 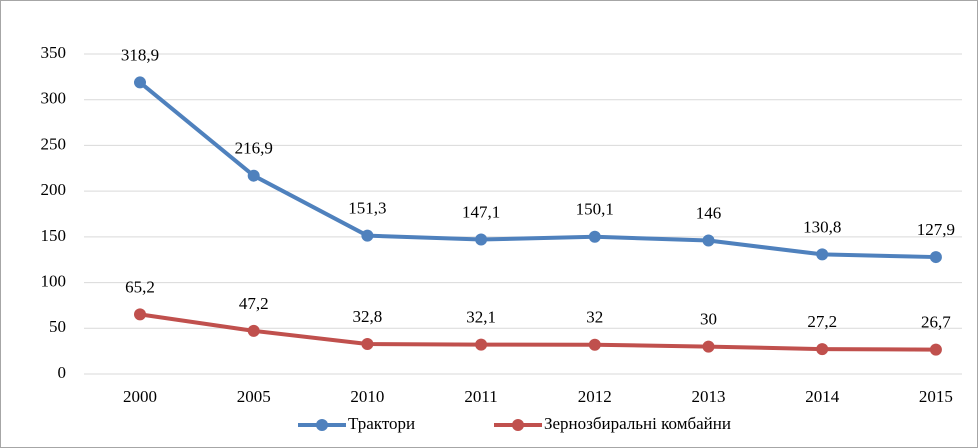 I want to click on data-label: 65,2, so click(x=140, y=286).